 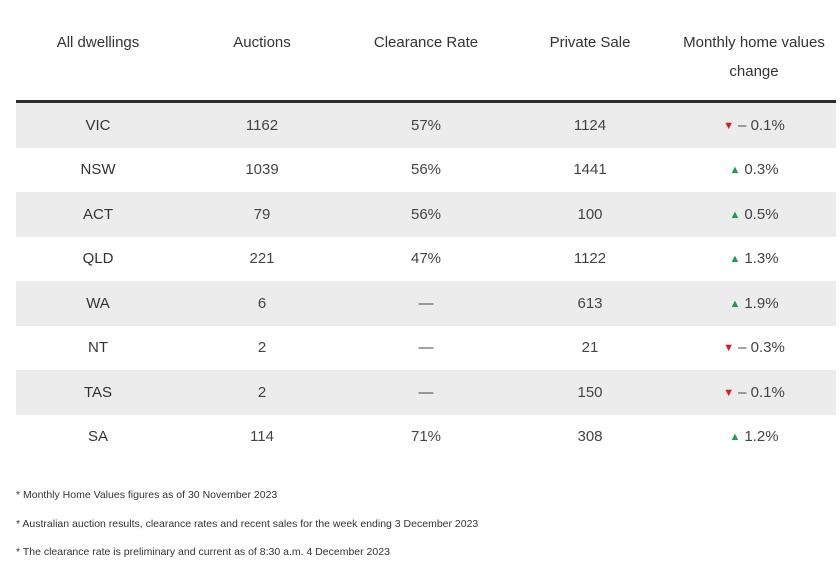 I want to click on clearance-rate-cell: 47%, so click(x=426, y=259).